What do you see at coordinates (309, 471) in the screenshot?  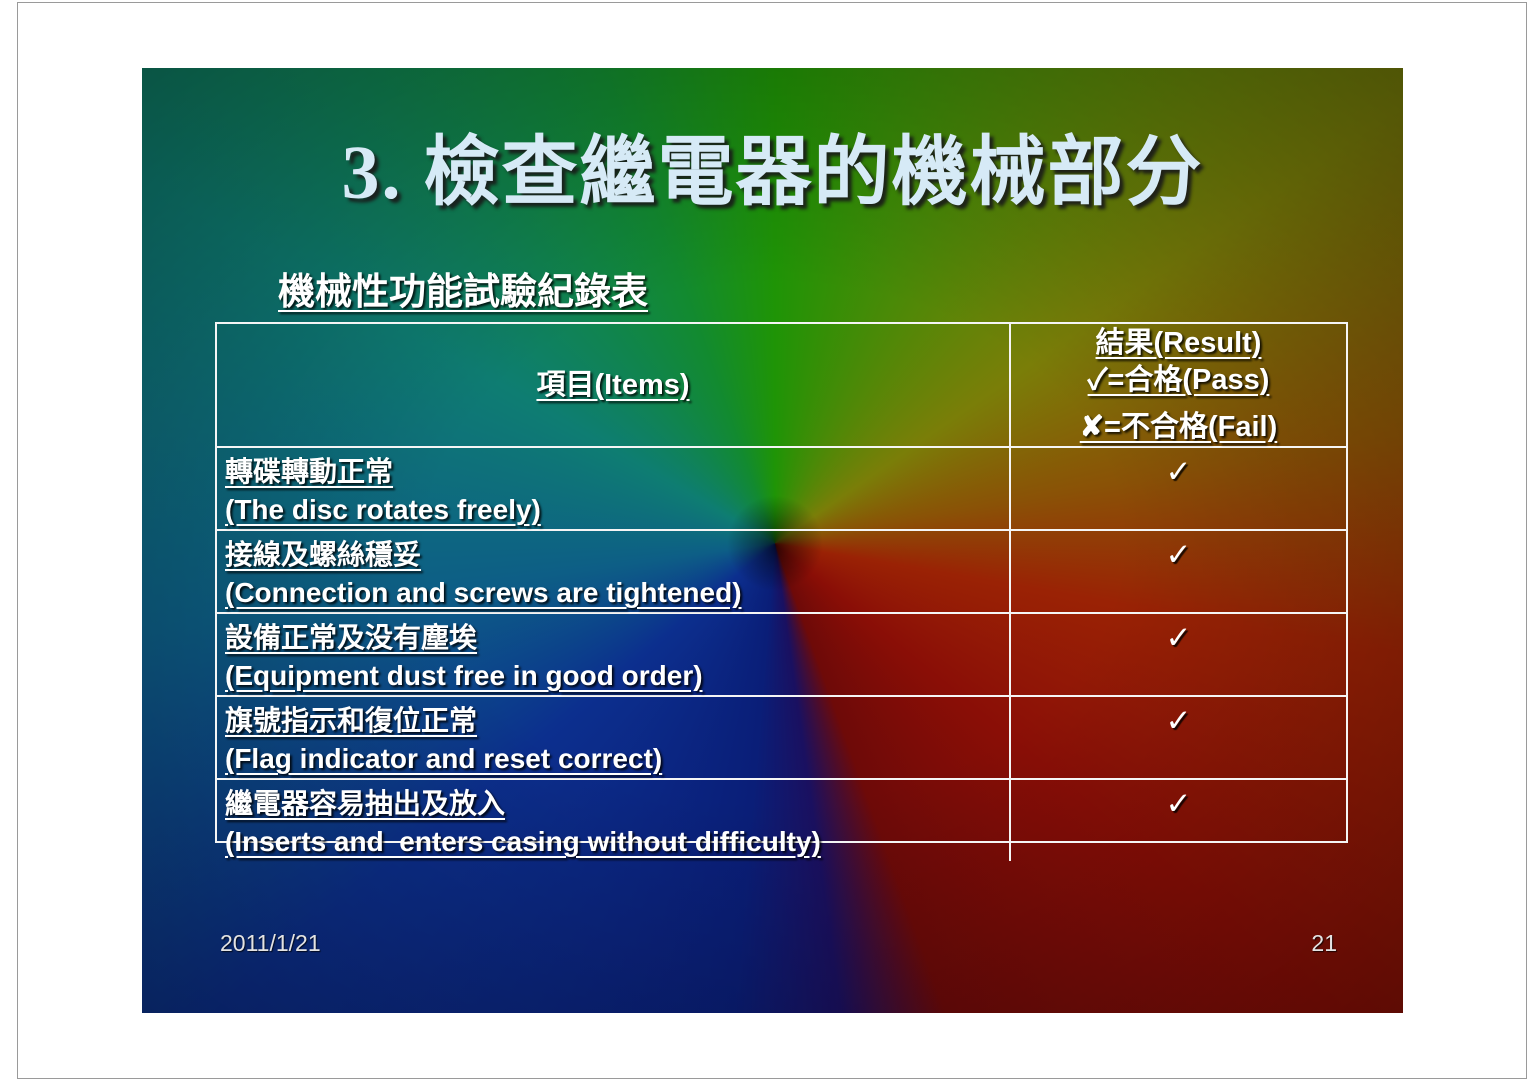 I see `item-zh-label: 轉碟轉動正常` at bounding box center [309, 471].